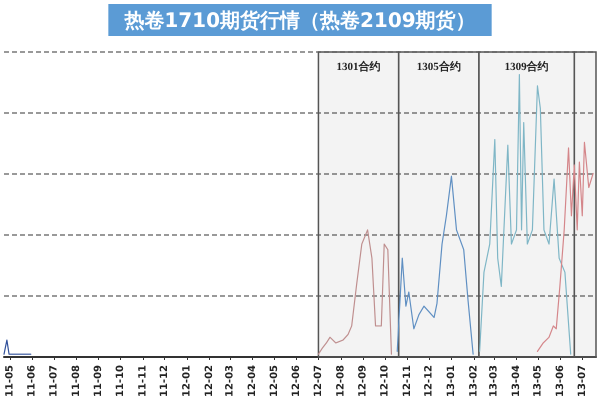  I want to click on band-label: 1309合约, so click(526, 66).